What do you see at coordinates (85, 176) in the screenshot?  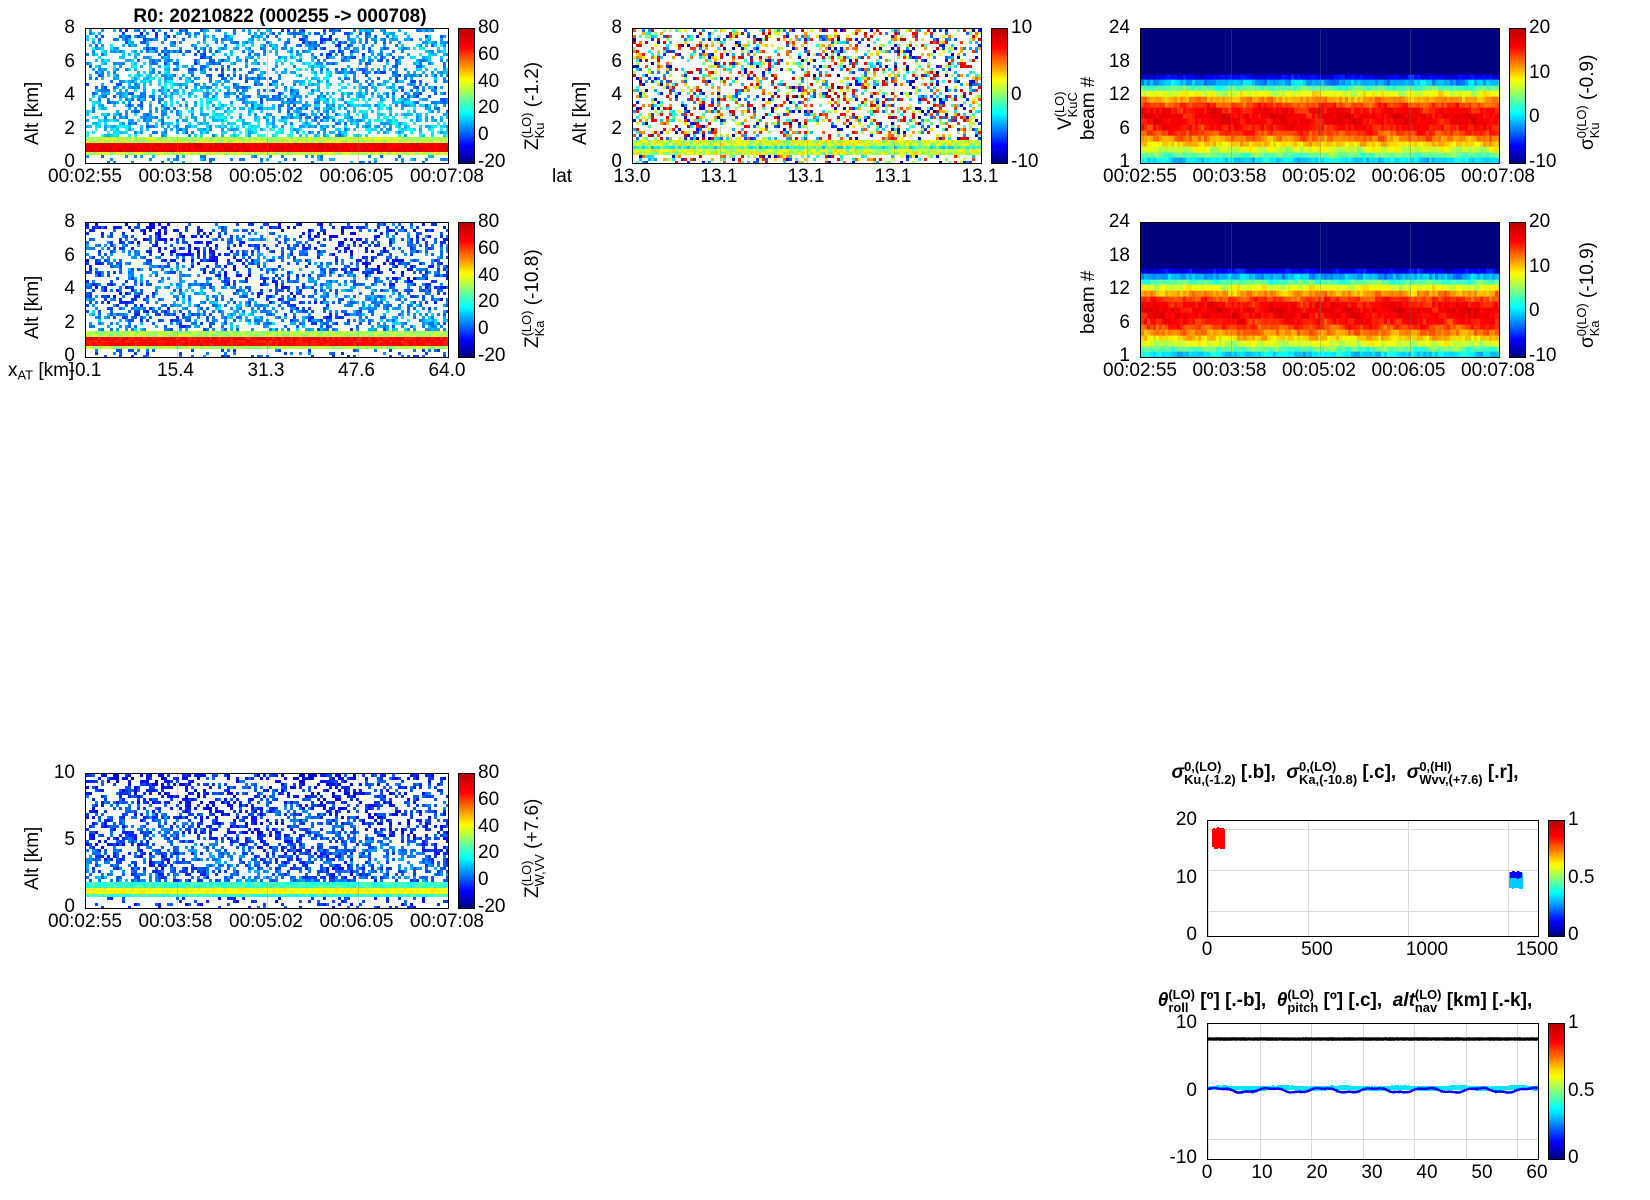 I see `z-ku-xtick-0: 00:02:55` at bounding box center [85, 176].